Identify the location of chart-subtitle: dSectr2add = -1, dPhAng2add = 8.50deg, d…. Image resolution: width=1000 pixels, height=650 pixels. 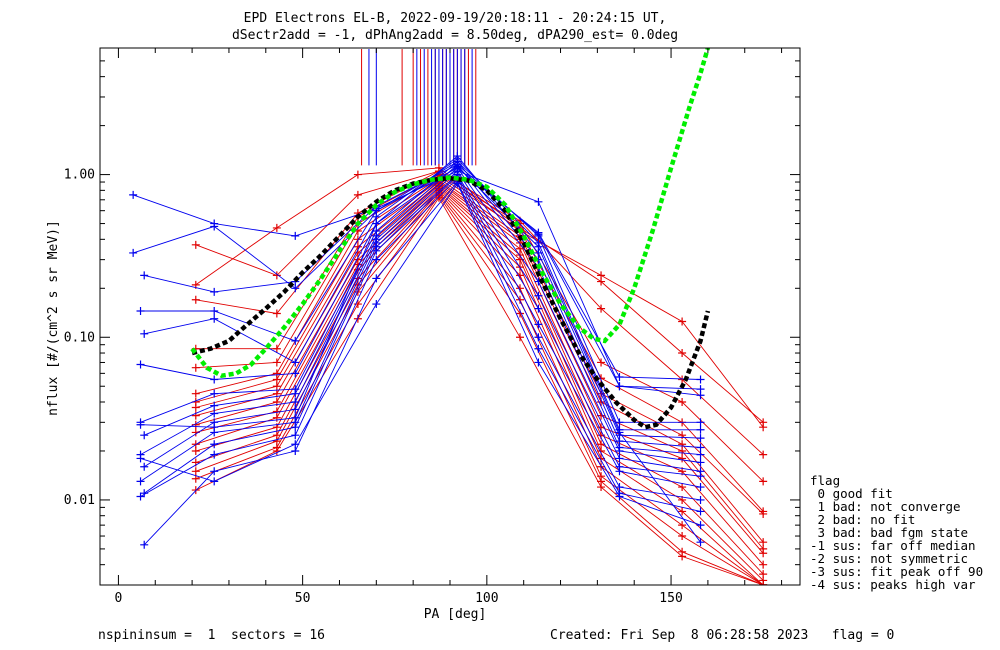
(455, 35).